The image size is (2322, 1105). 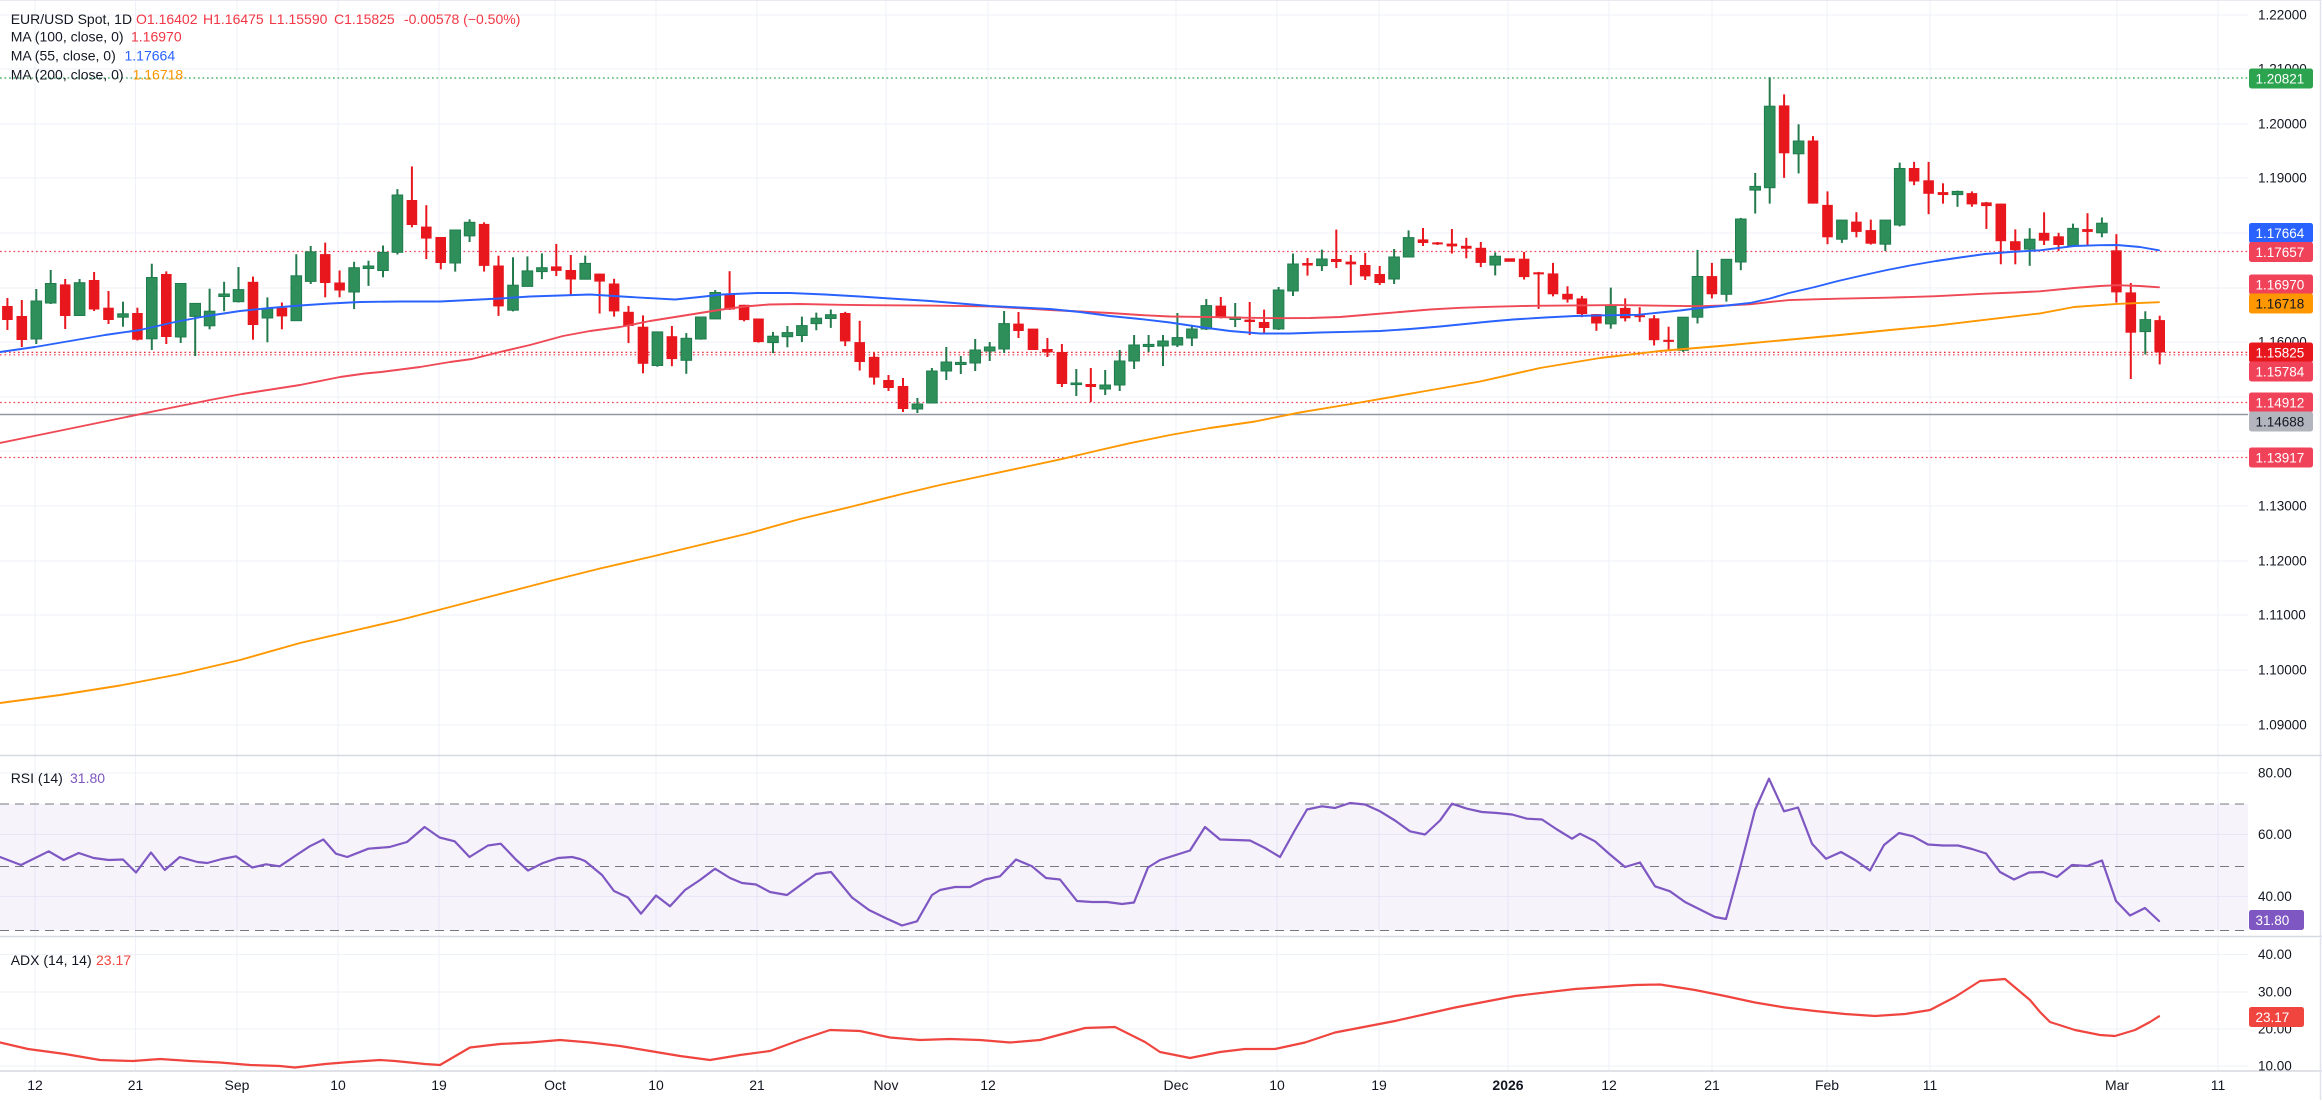 I want to click on svg-text: 1.14688, so click(x=2280, y=422).